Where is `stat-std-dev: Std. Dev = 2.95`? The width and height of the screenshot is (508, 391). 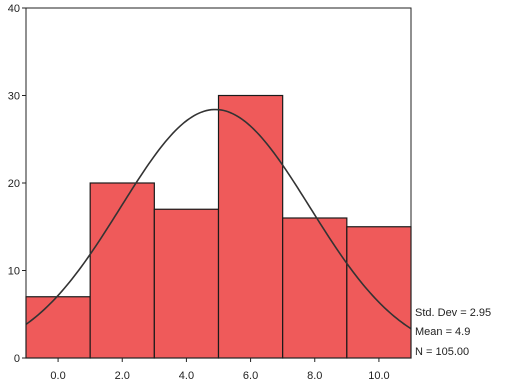
stat-std-dev: Std. Dev = 2.95 is located at coordinates (453, 313).